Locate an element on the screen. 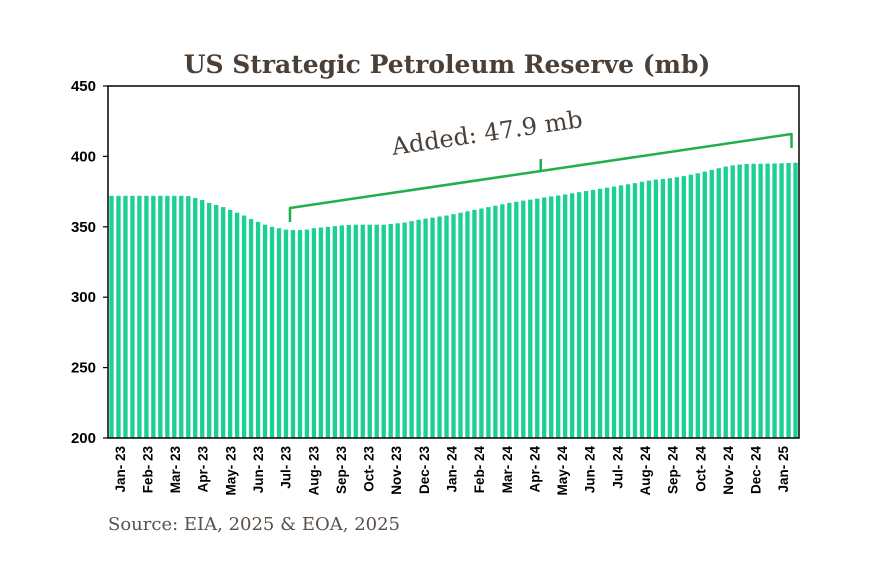 The height and width of the screenshot is (588, 876). x-tick-label: Sep- 23 is located at coordinates (341, 470).